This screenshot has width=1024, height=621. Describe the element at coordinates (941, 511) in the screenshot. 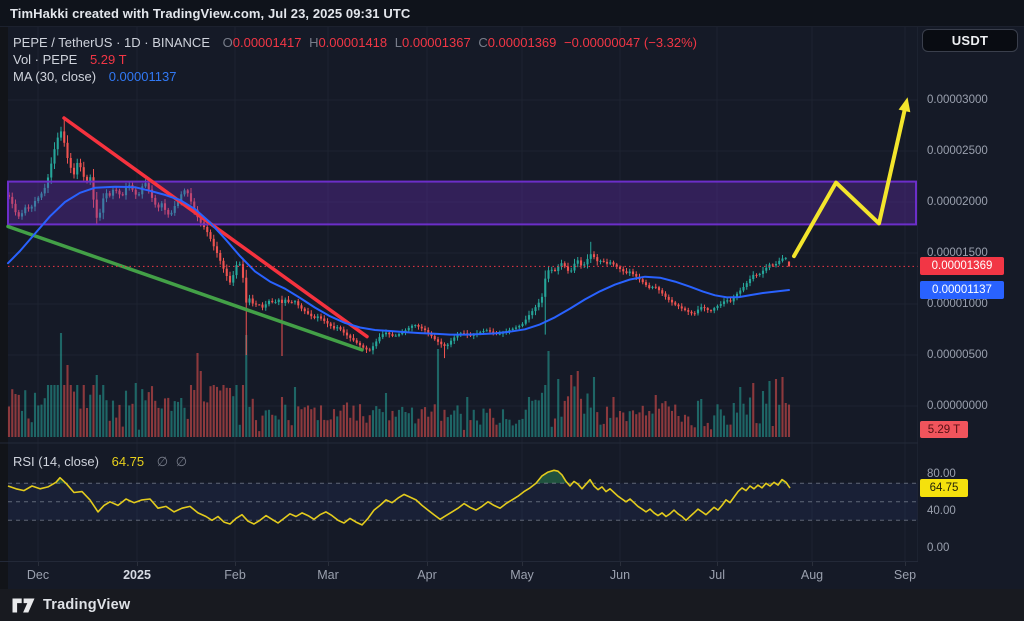

I see `rsi-tick-label: 40.00` at that location.